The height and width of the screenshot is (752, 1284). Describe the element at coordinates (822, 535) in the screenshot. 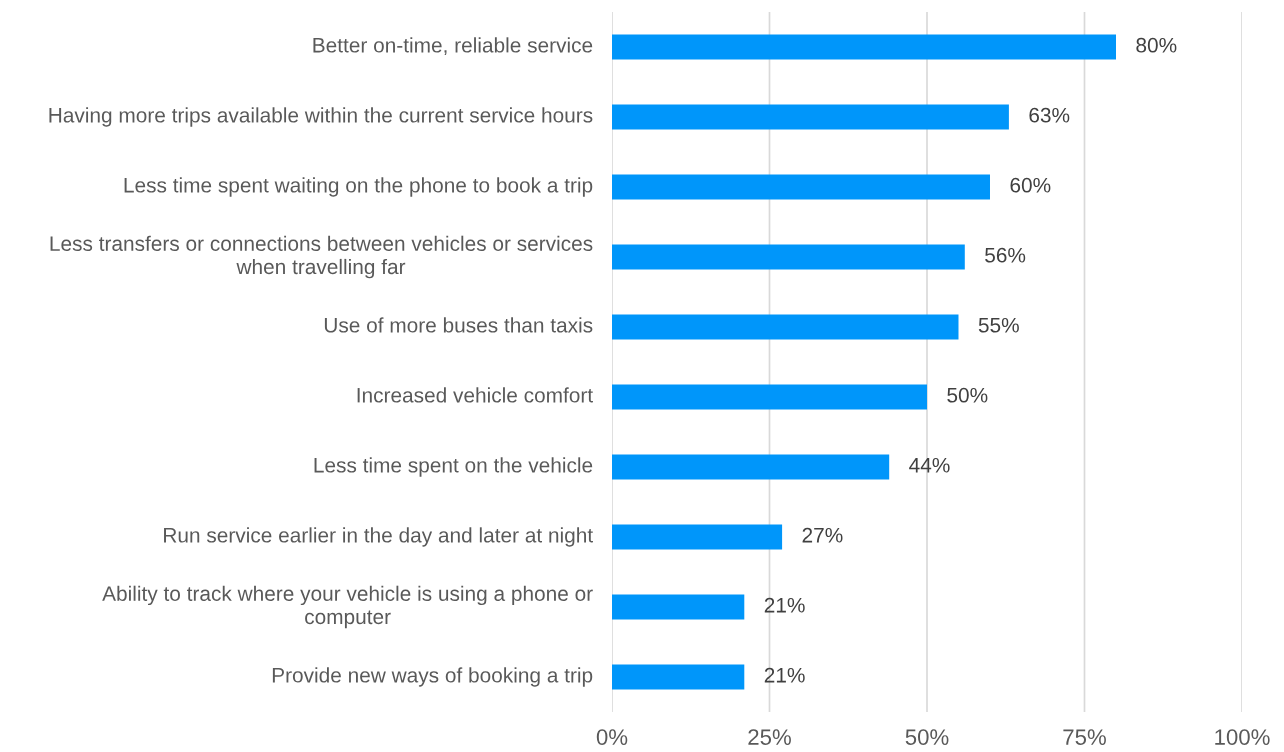

I see `data-label: 27%` at that location.